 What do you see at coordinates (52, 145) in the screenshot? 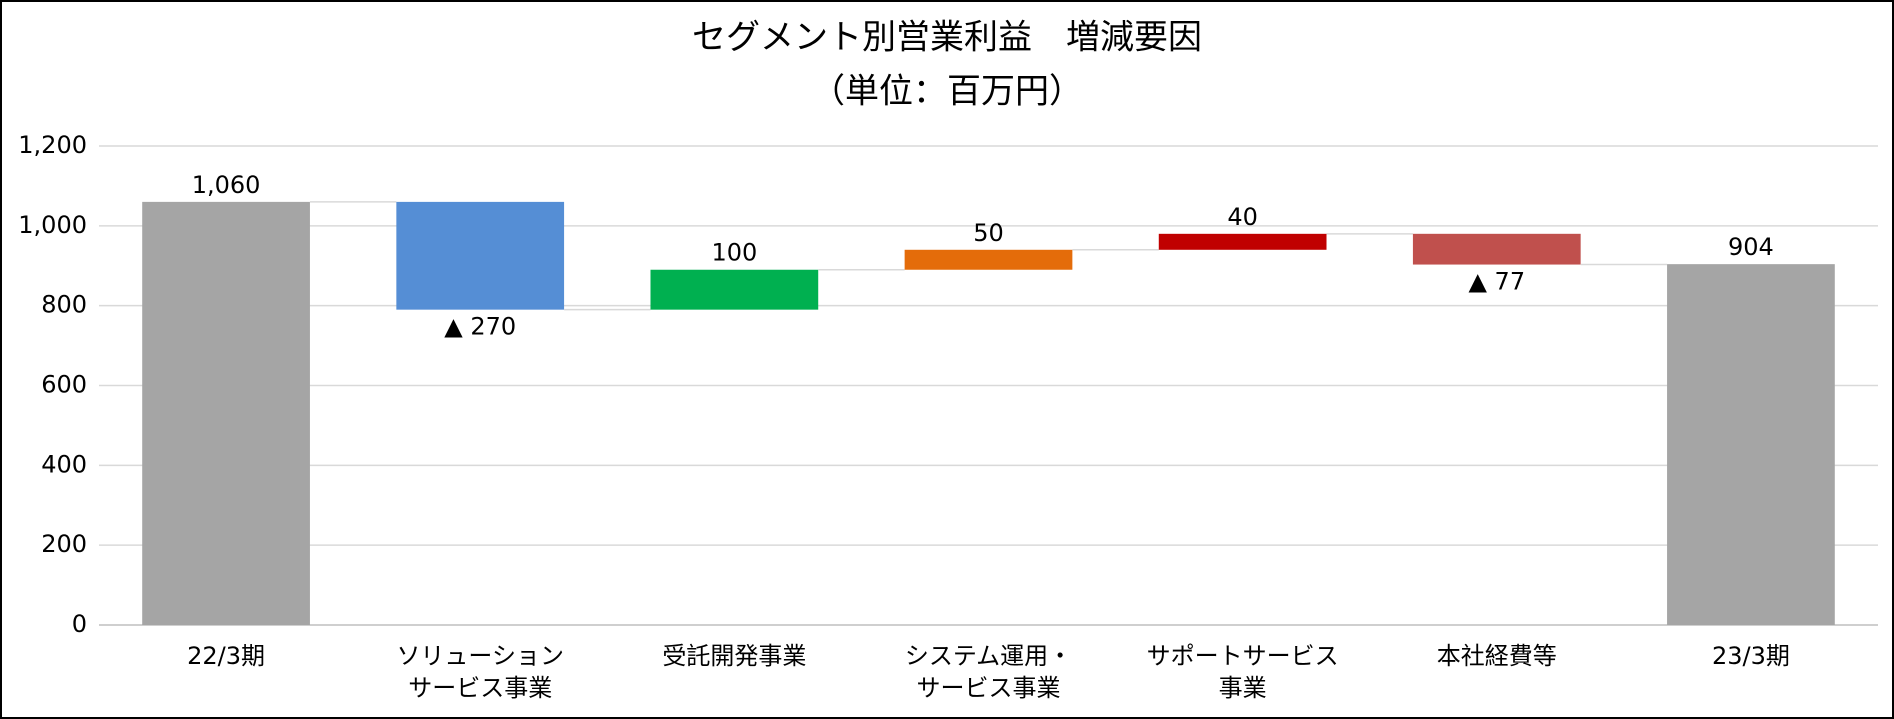
I see `y-tick-label: 1,200` at bounding box center [52, 145].